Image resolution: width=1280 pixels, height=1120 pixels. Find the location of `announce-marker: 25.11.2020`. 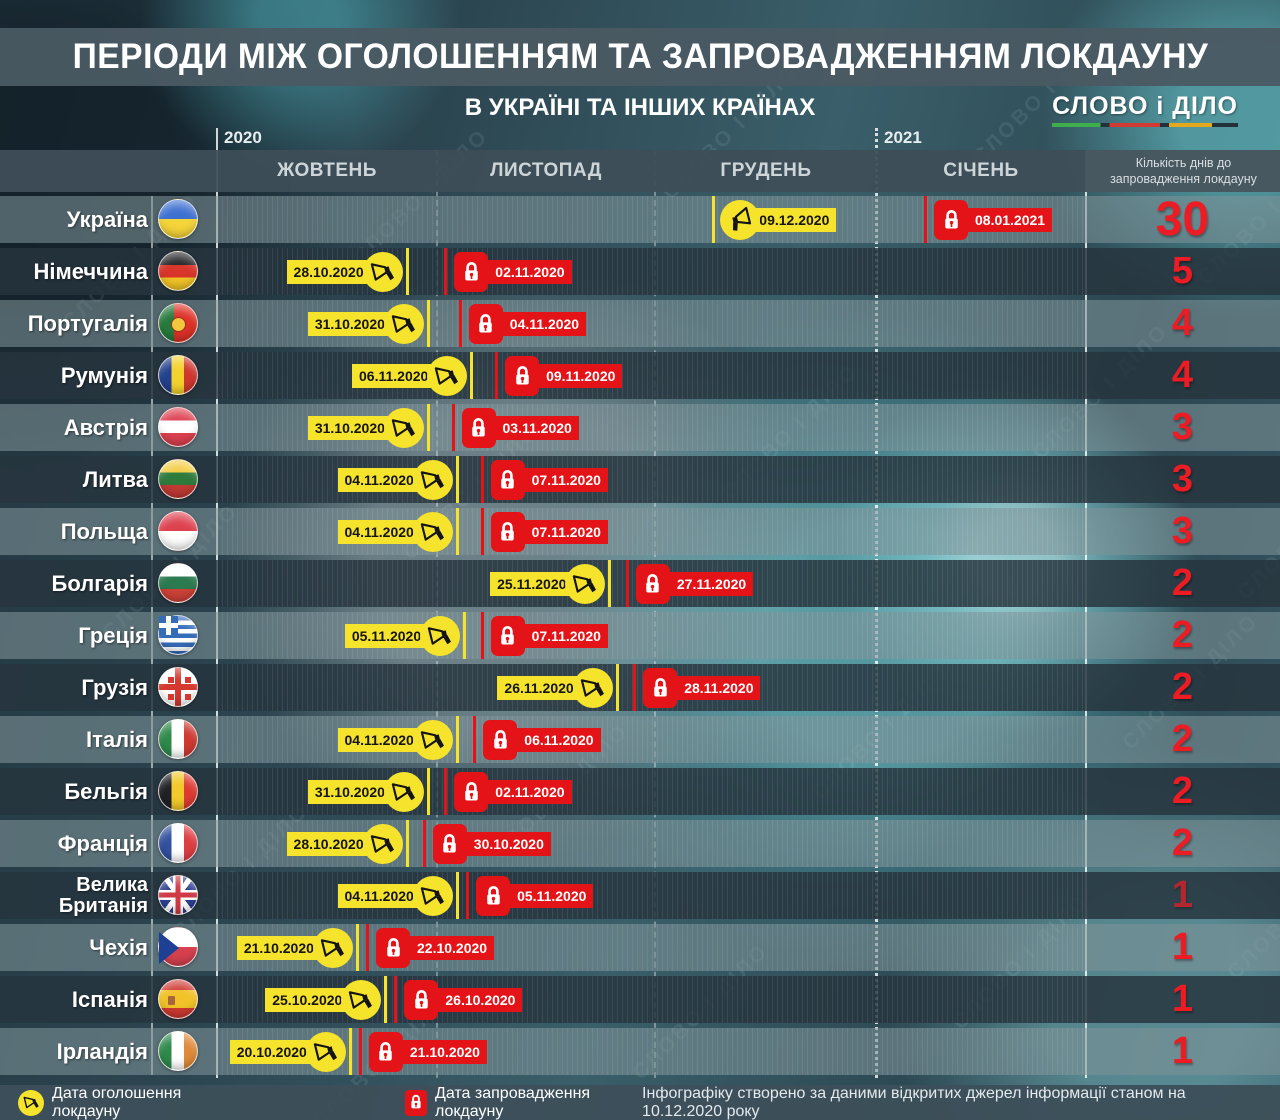

announce-marker: 25.11.2020 is located at coordinates (551, 583).